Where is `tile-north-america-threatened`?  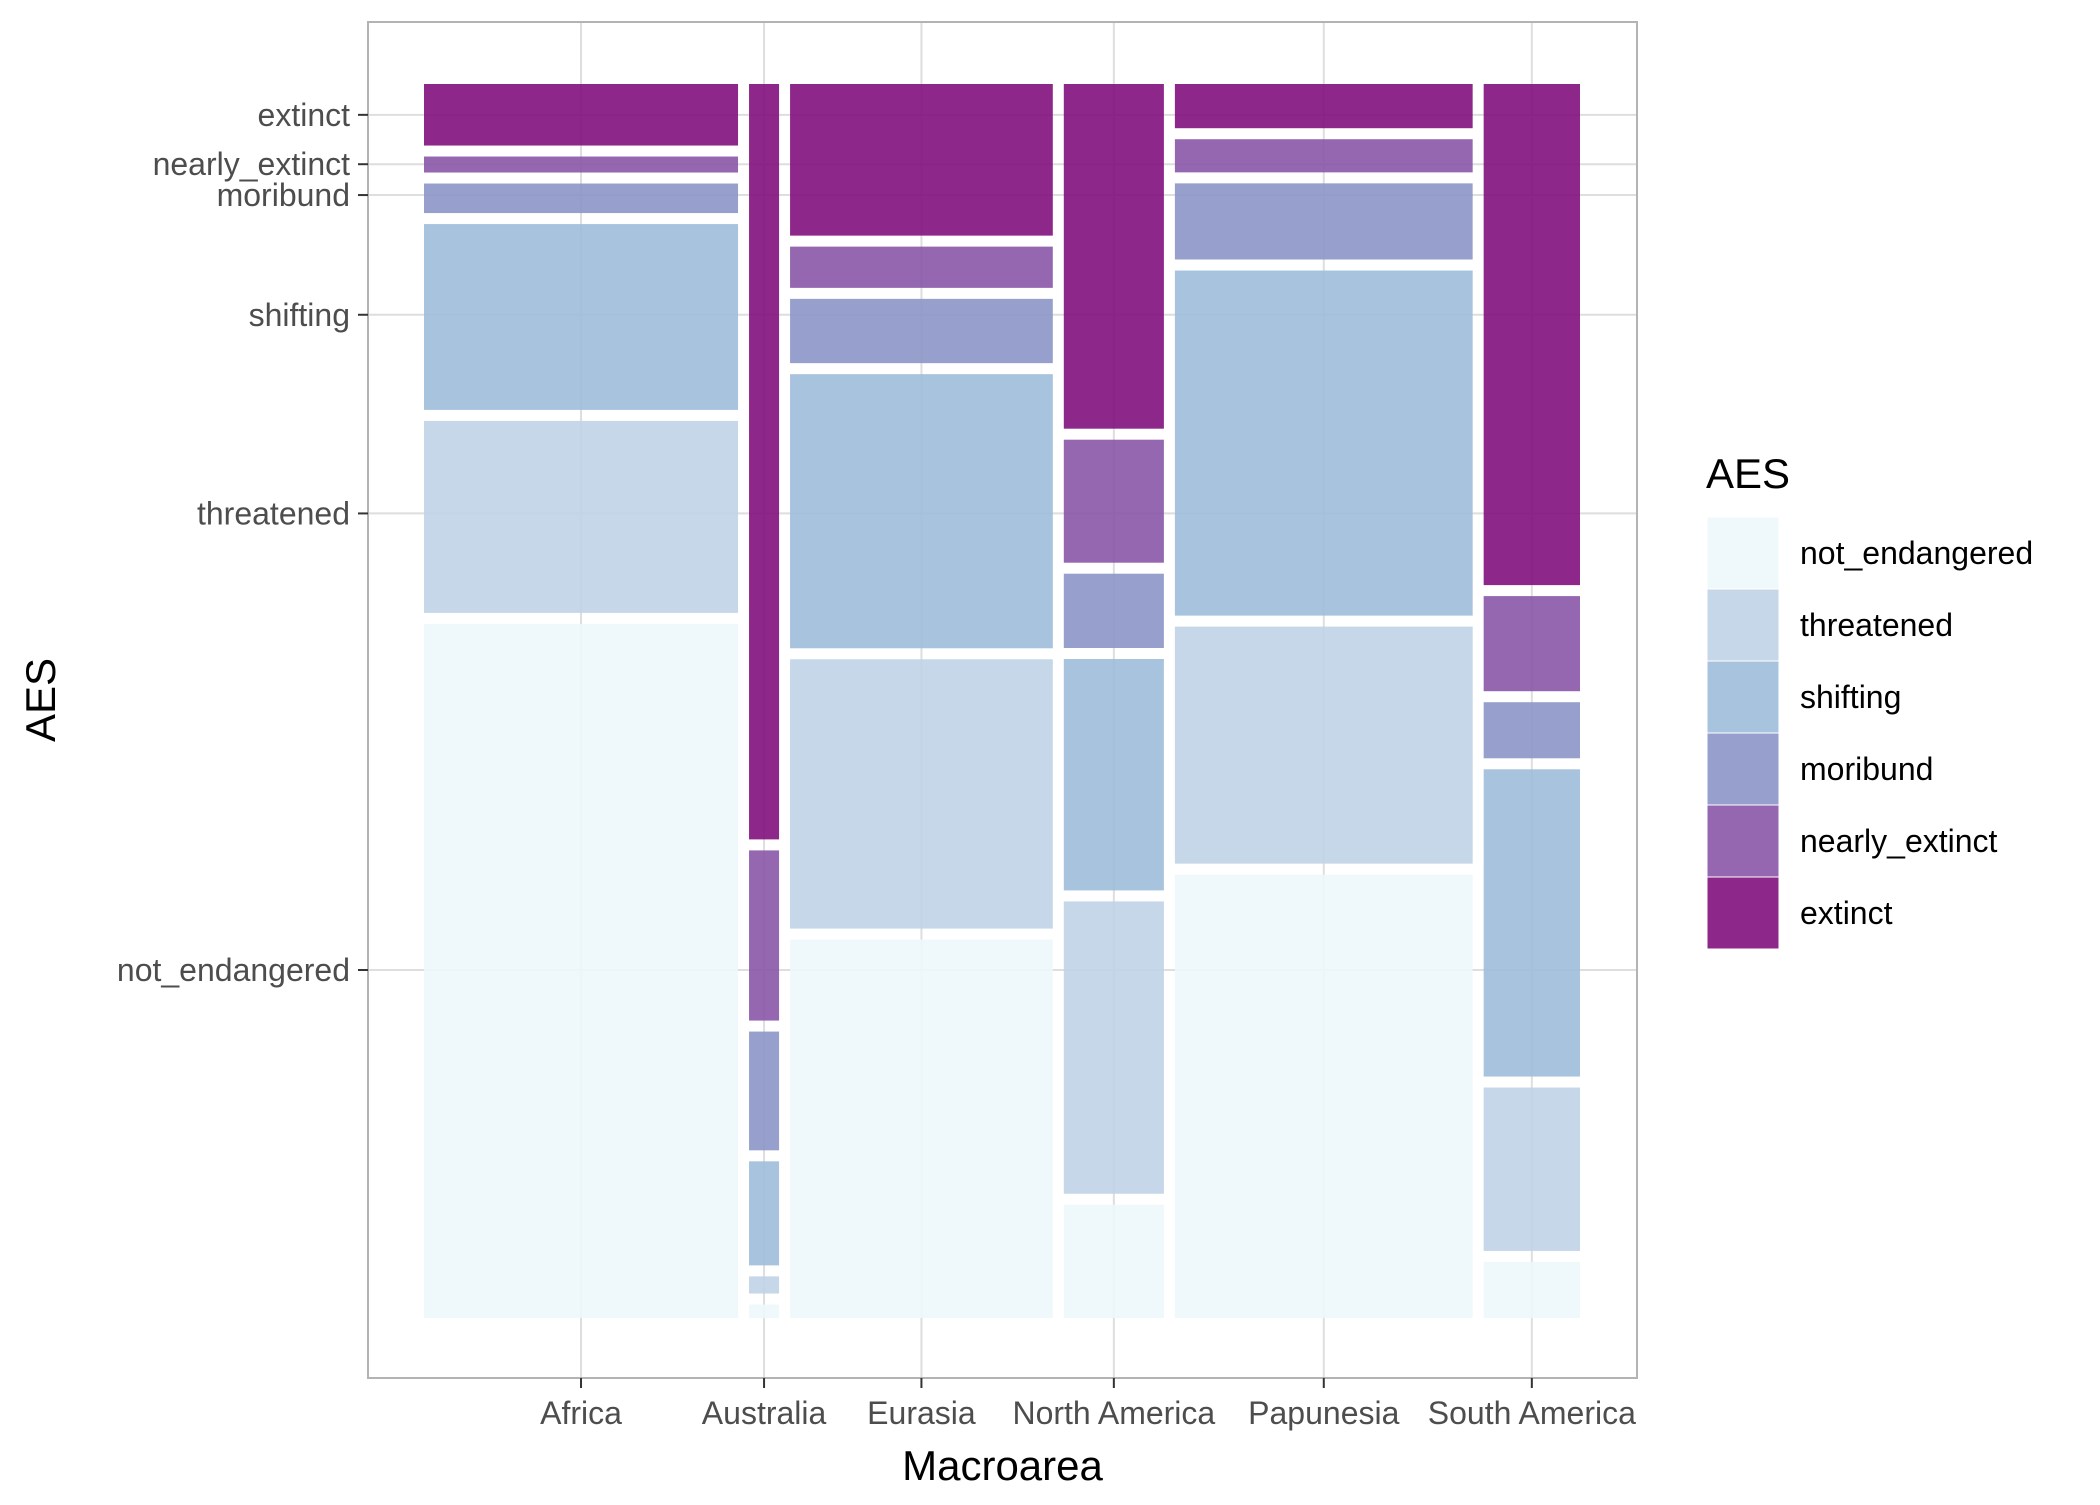 tile-north-america-threatened is located at coordinates (1113, 1047).